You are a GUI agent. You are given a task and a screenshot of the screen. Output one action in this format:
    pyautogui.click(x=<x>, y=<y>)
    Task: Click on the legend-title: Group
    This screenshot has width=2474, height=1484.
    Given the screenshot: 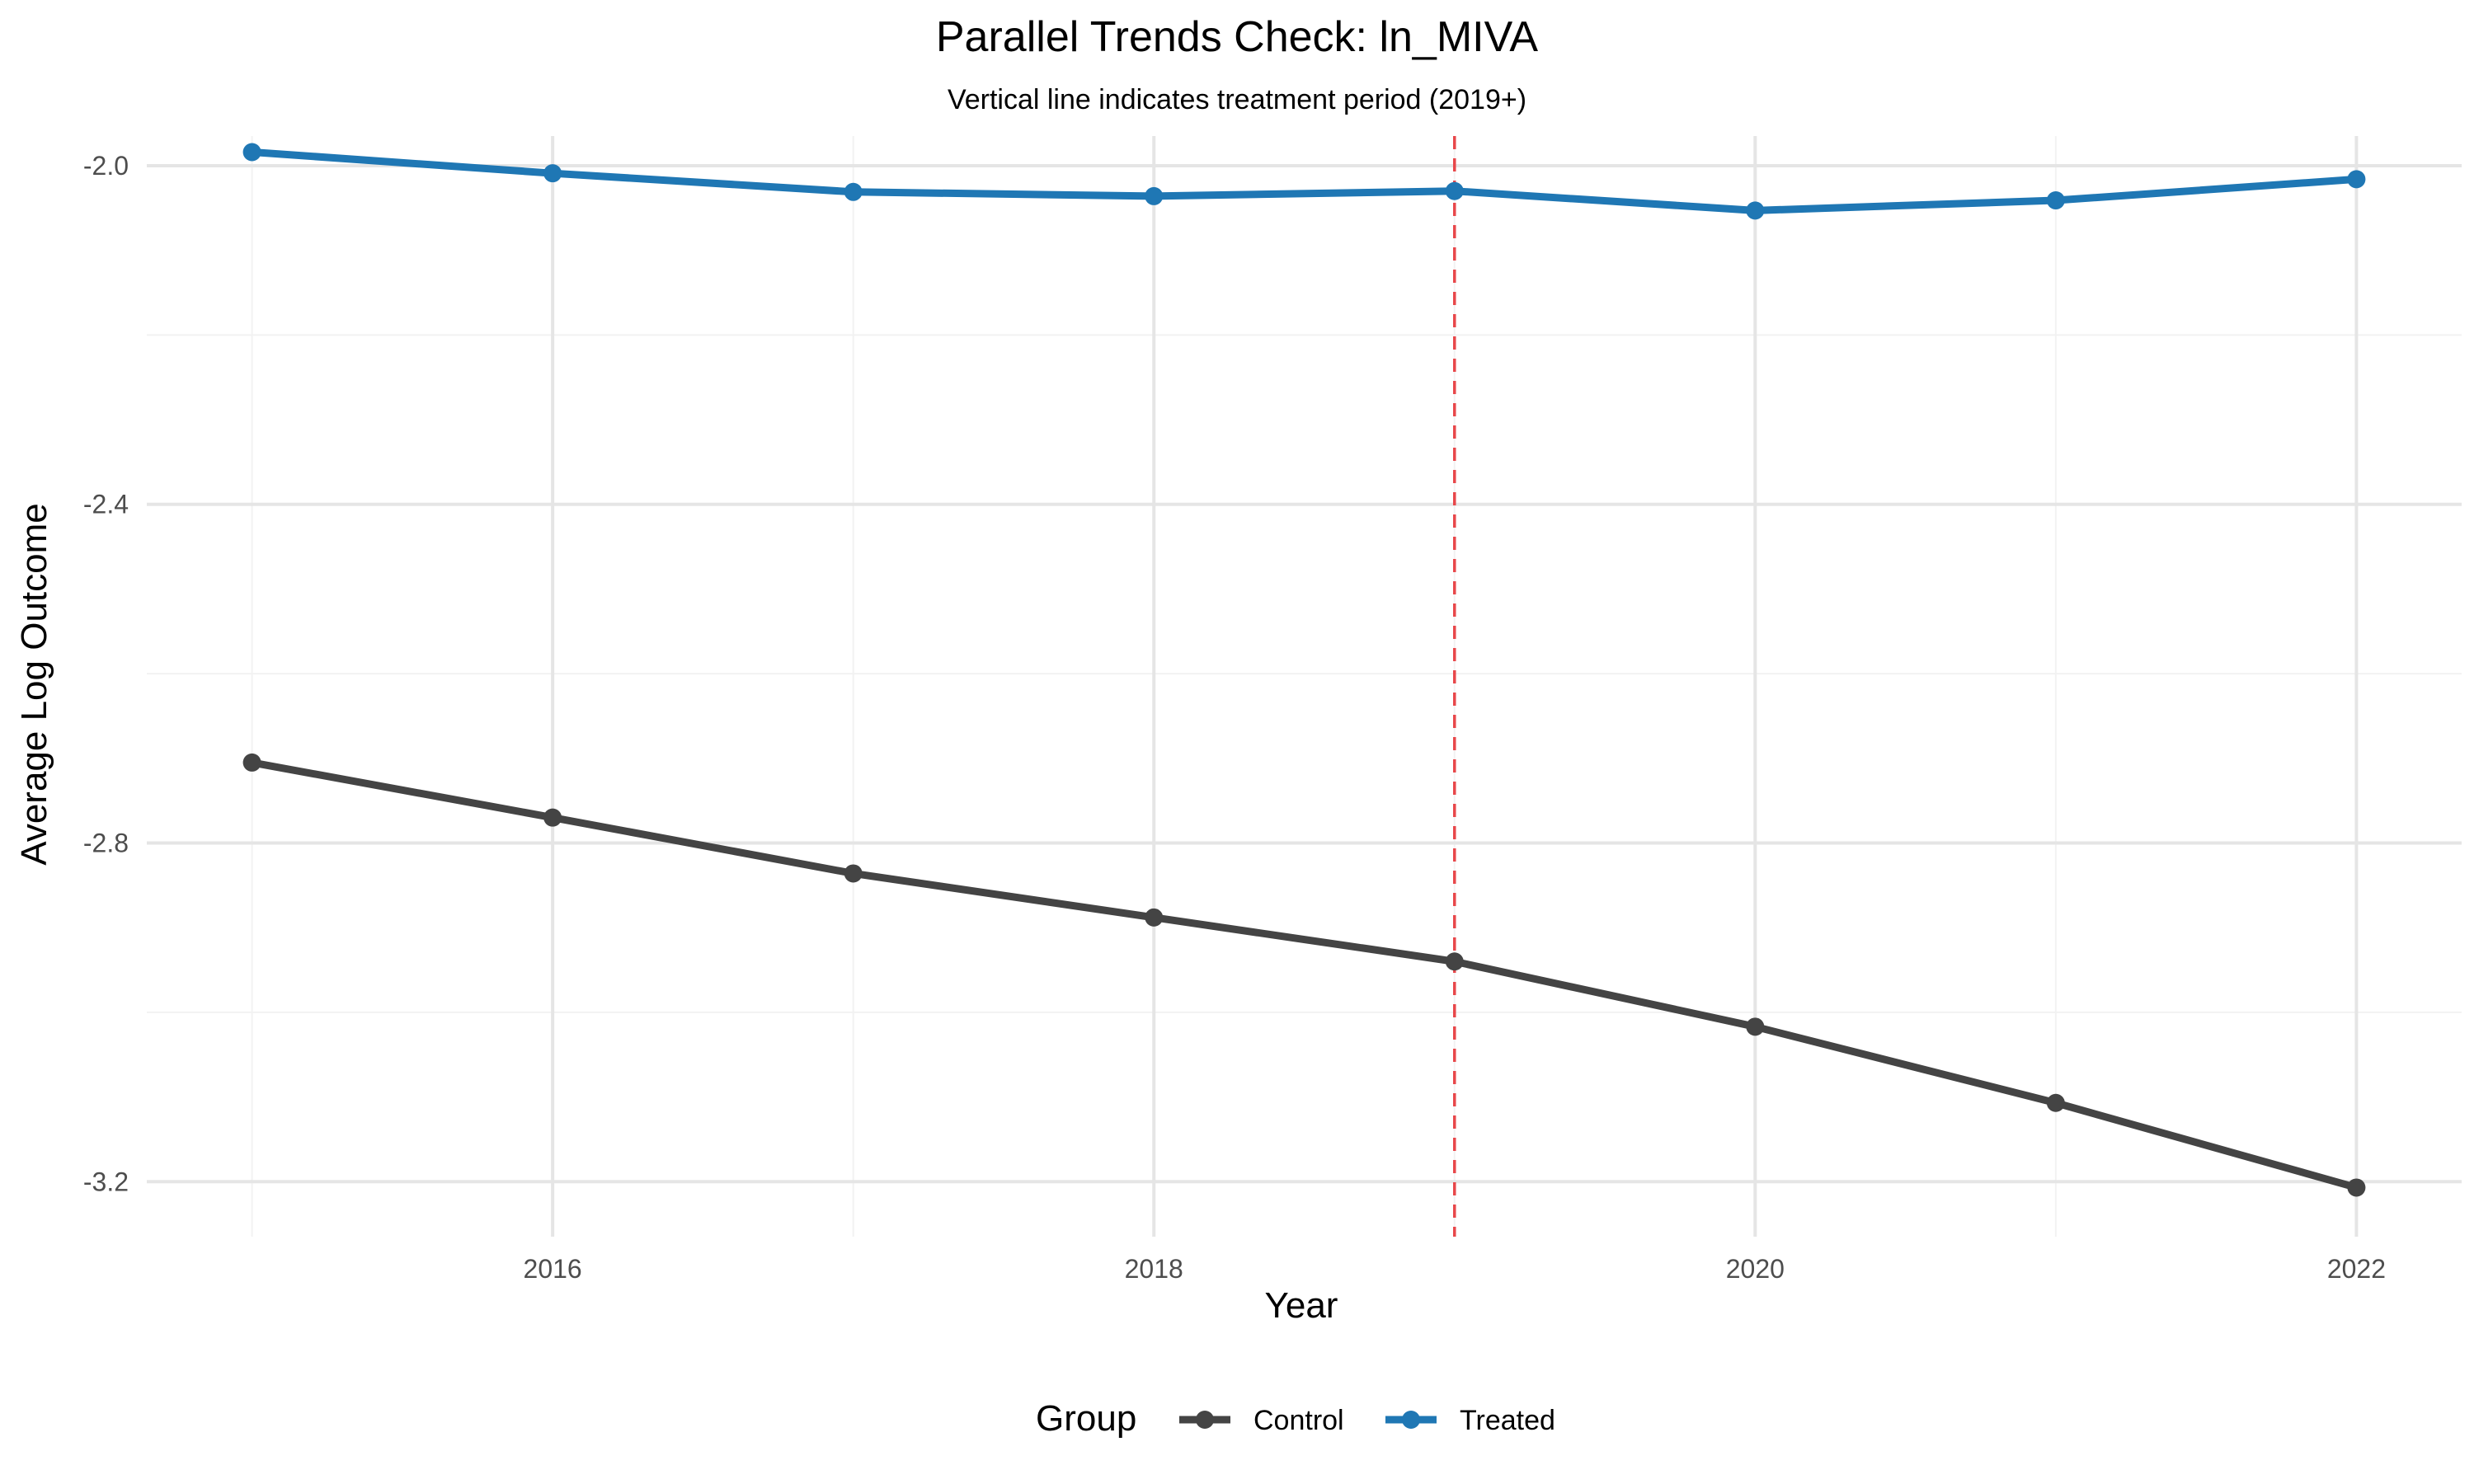 What is the action you would take?
    pyautogui.click(x=1086, y=1418)
    